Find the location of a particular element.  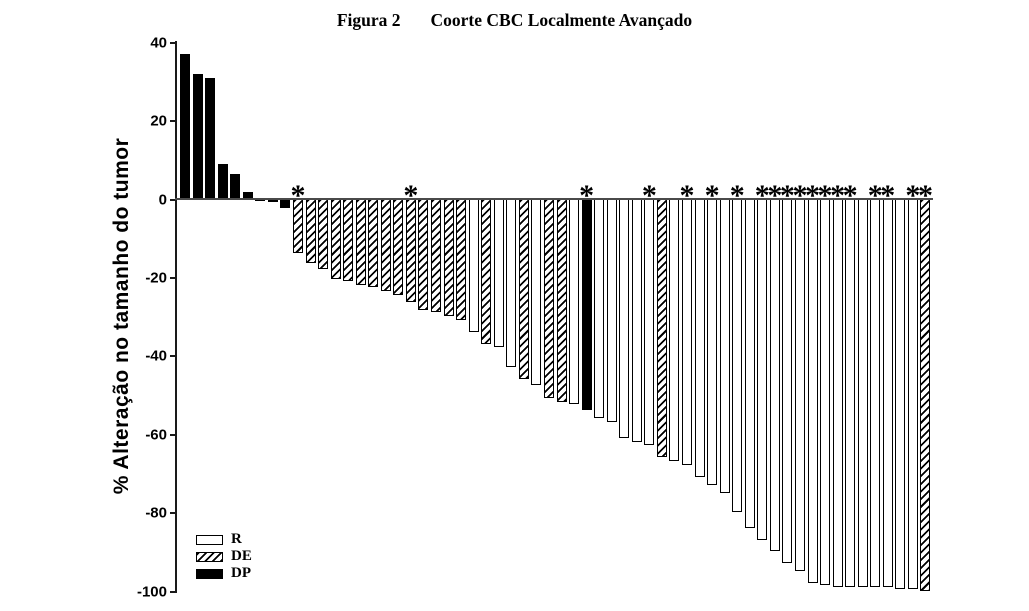

legend-row-de: DE is located at coordinates (224, 556).